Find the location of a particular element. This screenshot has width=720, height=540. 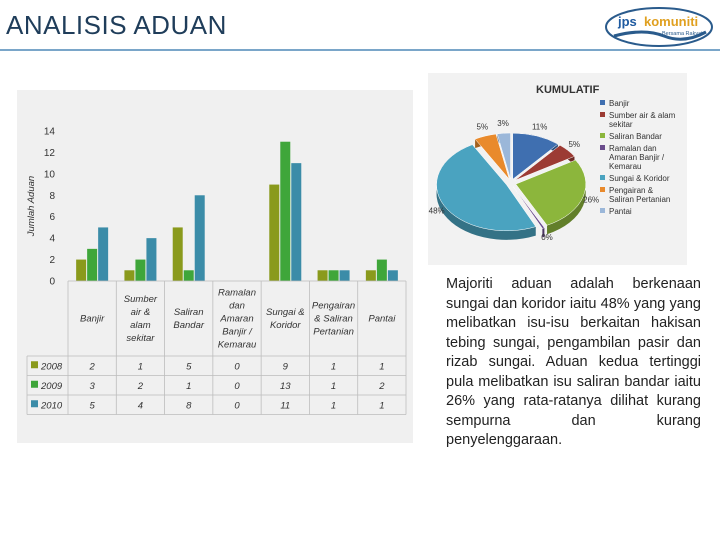

category-label: Sumber is located at coordinates (141, 299).